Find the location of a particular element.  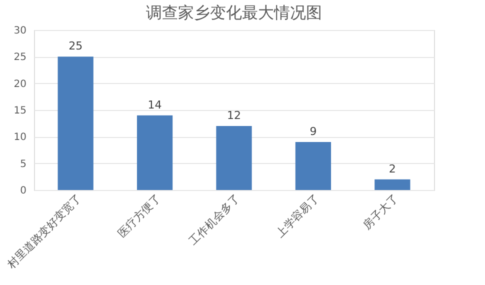

x-tick-label: 房子大了 is located at coordinates (380, 212).